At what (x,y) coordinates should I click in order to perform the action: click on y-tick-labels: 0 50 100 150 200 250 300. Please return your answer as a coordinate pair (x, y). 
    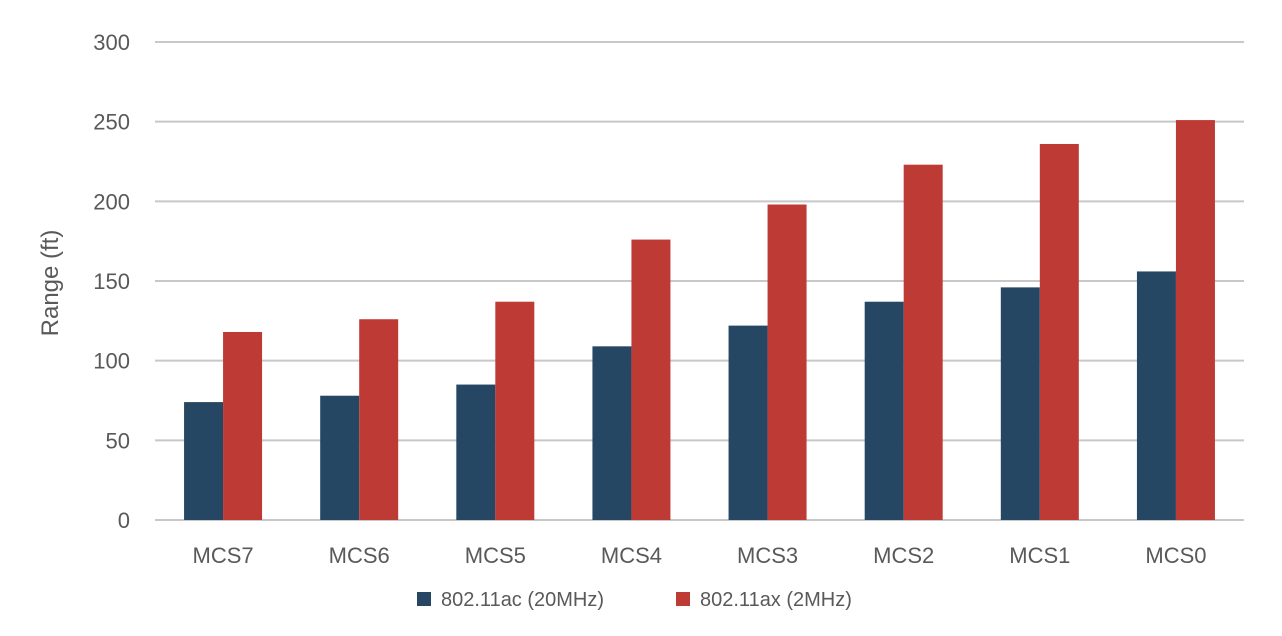
    Looking at the image, I should click on (111, 281).